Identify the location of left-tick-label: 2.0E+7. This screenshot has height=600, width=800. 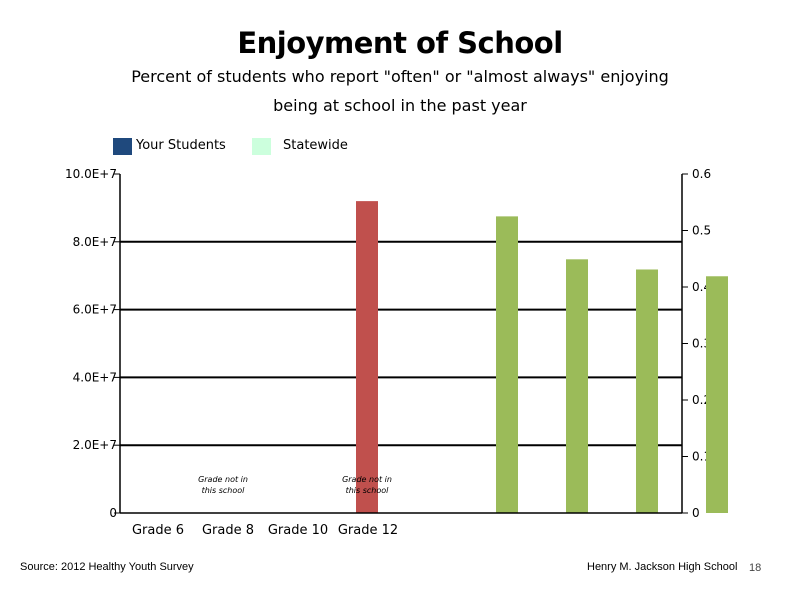
(95, 445).